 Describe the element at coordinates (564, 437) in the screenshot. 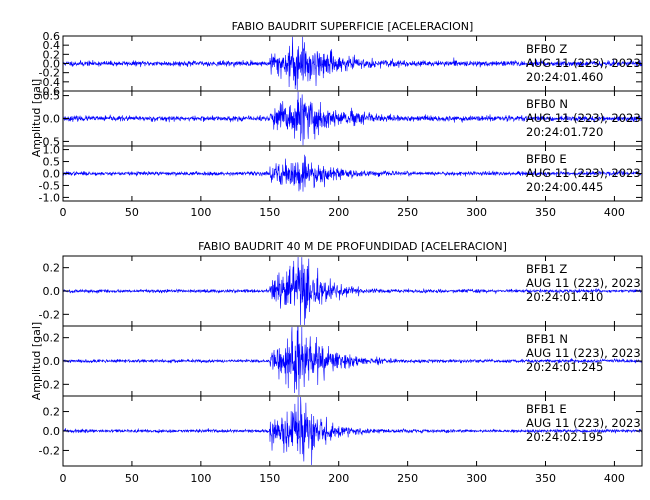

I see `trace-start-time: 20:24:02.195` at that location.